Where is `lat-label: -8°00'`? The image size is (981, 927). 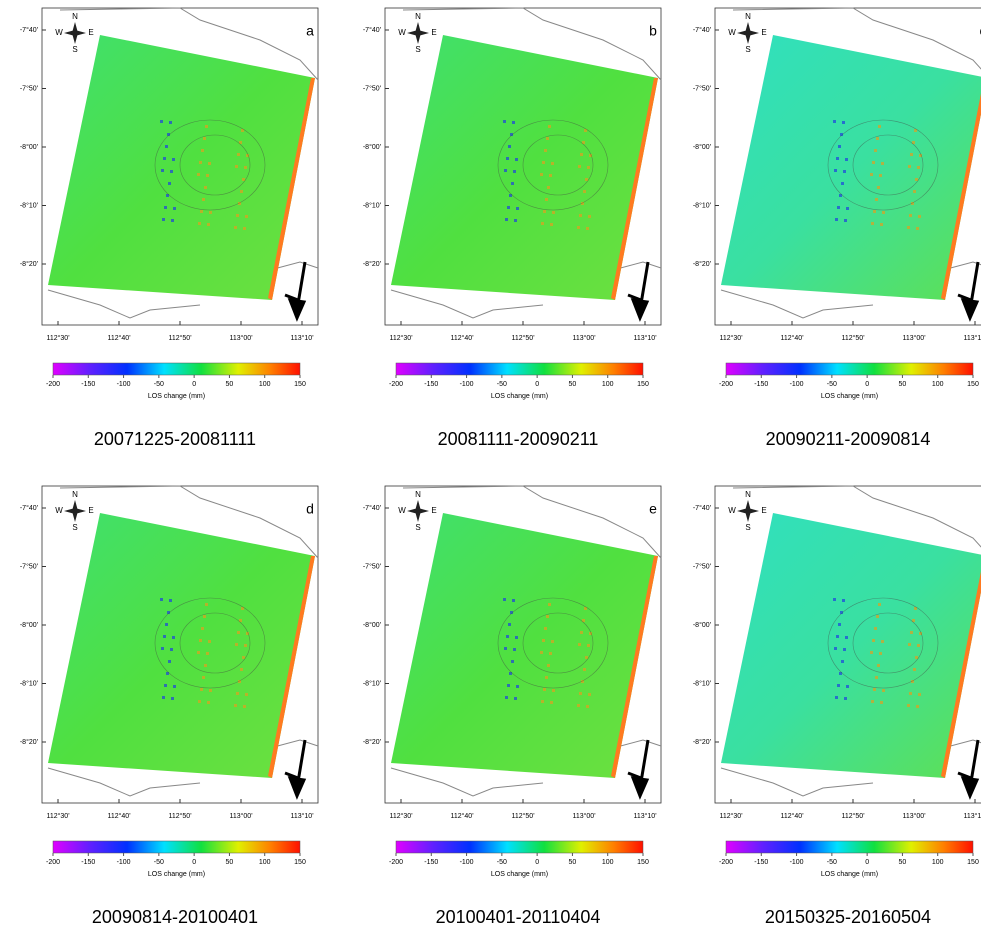 lat-label: -8°00' is located at coordinates (29, 625).